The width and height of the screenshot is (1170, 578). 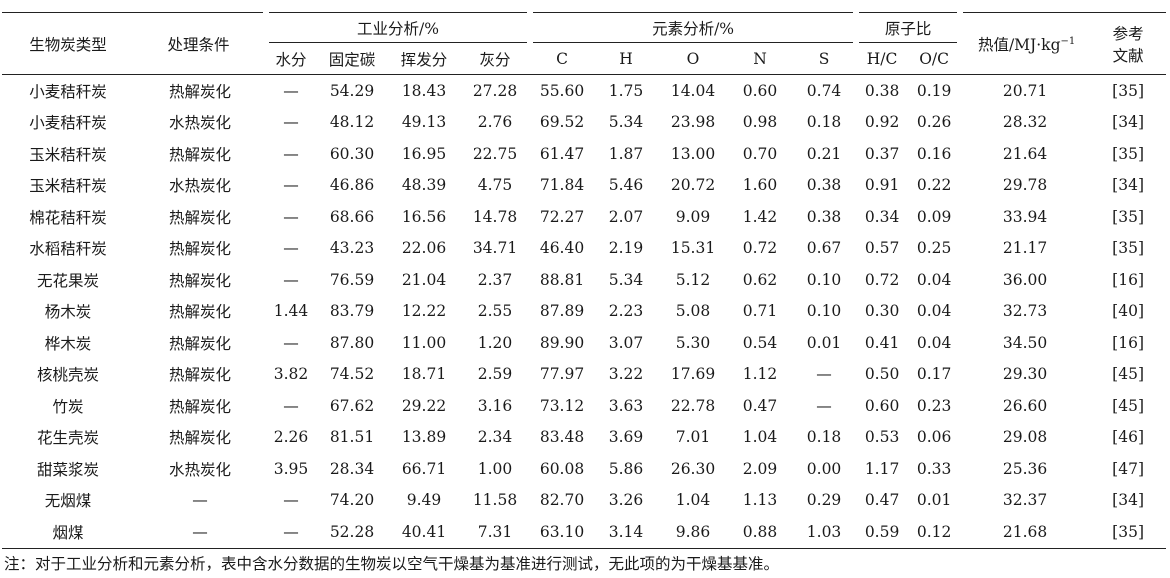 What do you see at coordinates (693, 500) in the screenshot?
I see `cell-oxygen: 1.04` at bounding box center [693, 500].